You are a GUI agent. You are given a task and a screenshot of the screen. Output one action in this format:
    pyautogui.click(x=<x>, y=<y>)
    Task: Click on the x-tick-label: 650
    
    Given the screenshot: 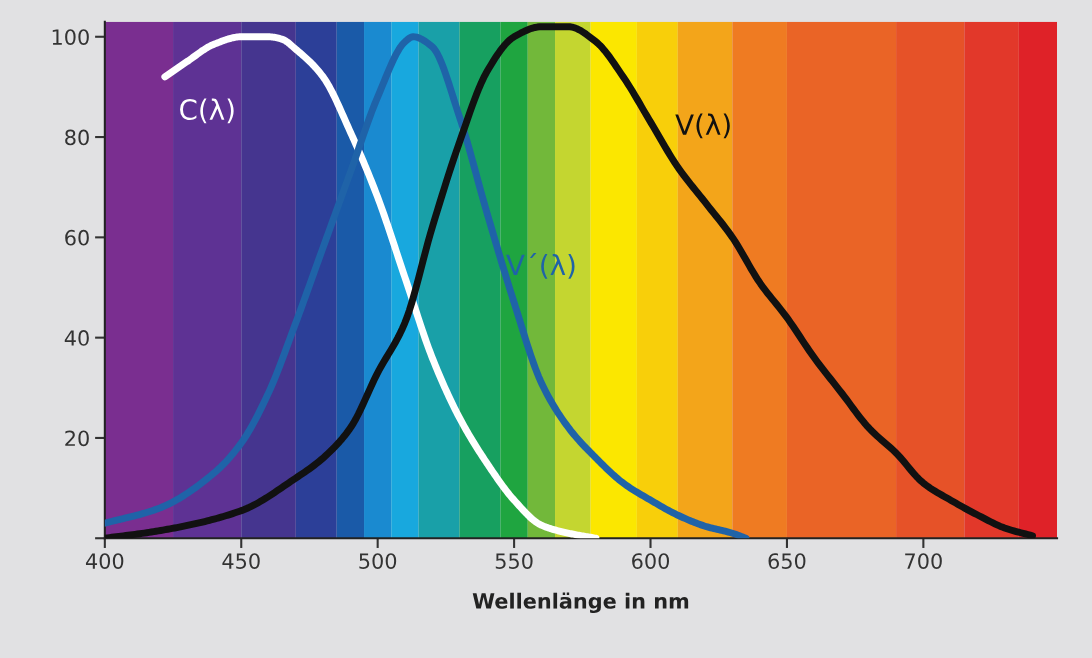 What is the action you would take?
    pyautogui.click(x=787, y=561)
    